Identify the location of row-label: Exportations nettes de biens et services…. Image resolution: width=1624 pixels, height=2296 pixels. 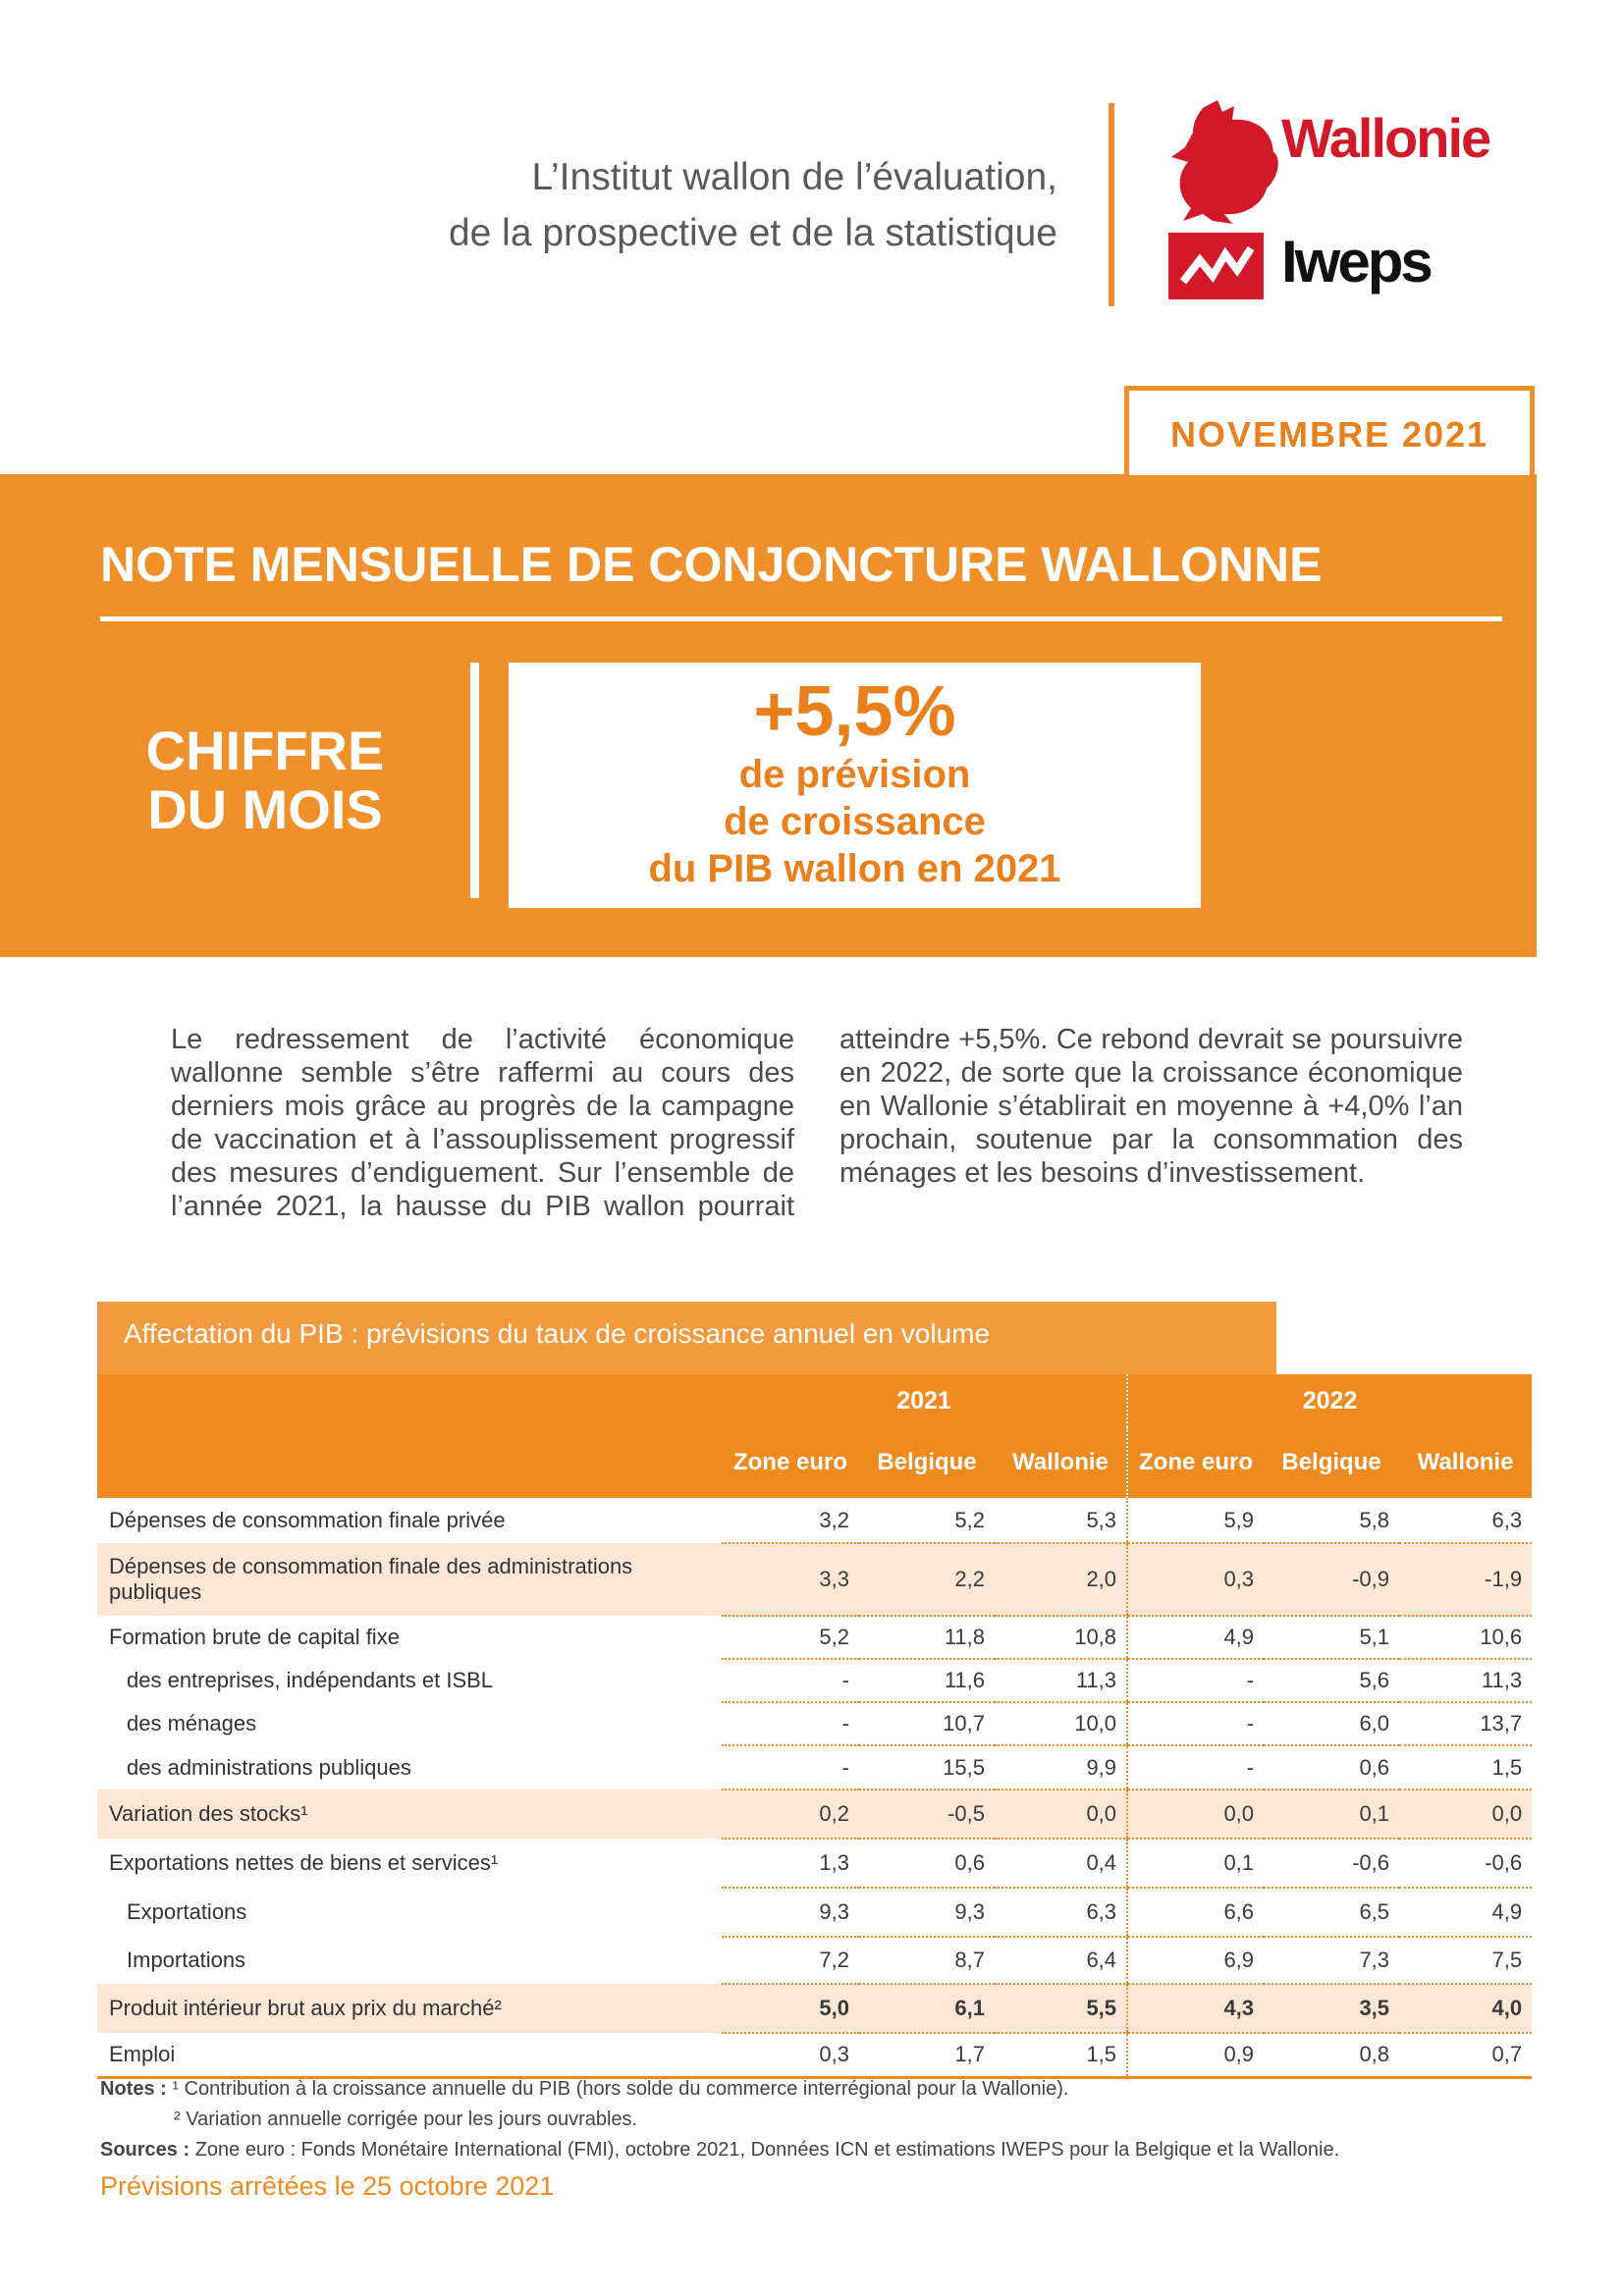
(304, 1863).